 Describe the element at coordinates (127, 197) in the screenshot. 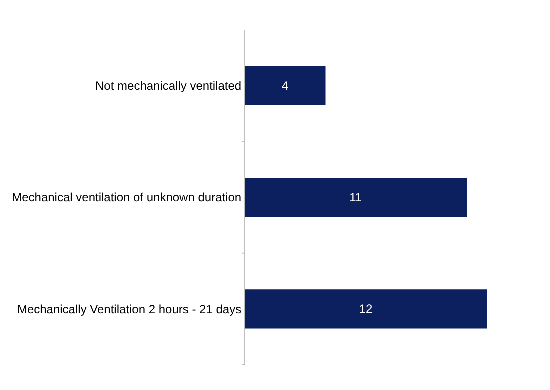

I see `y-tick-label: Mechanical ventilation of unknown duration` at that location.